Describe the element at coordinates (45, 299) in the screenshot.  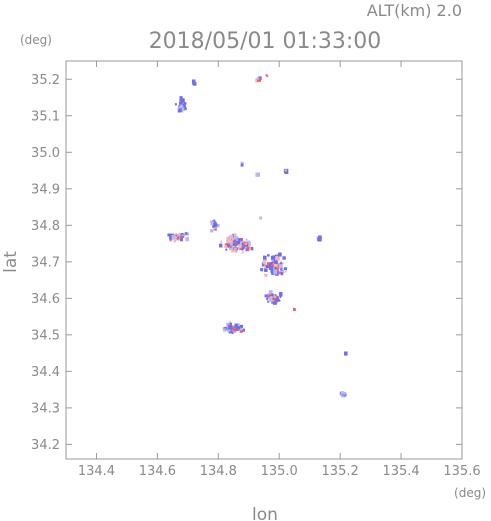
I see `y-tick-label: 34.6` at that location.